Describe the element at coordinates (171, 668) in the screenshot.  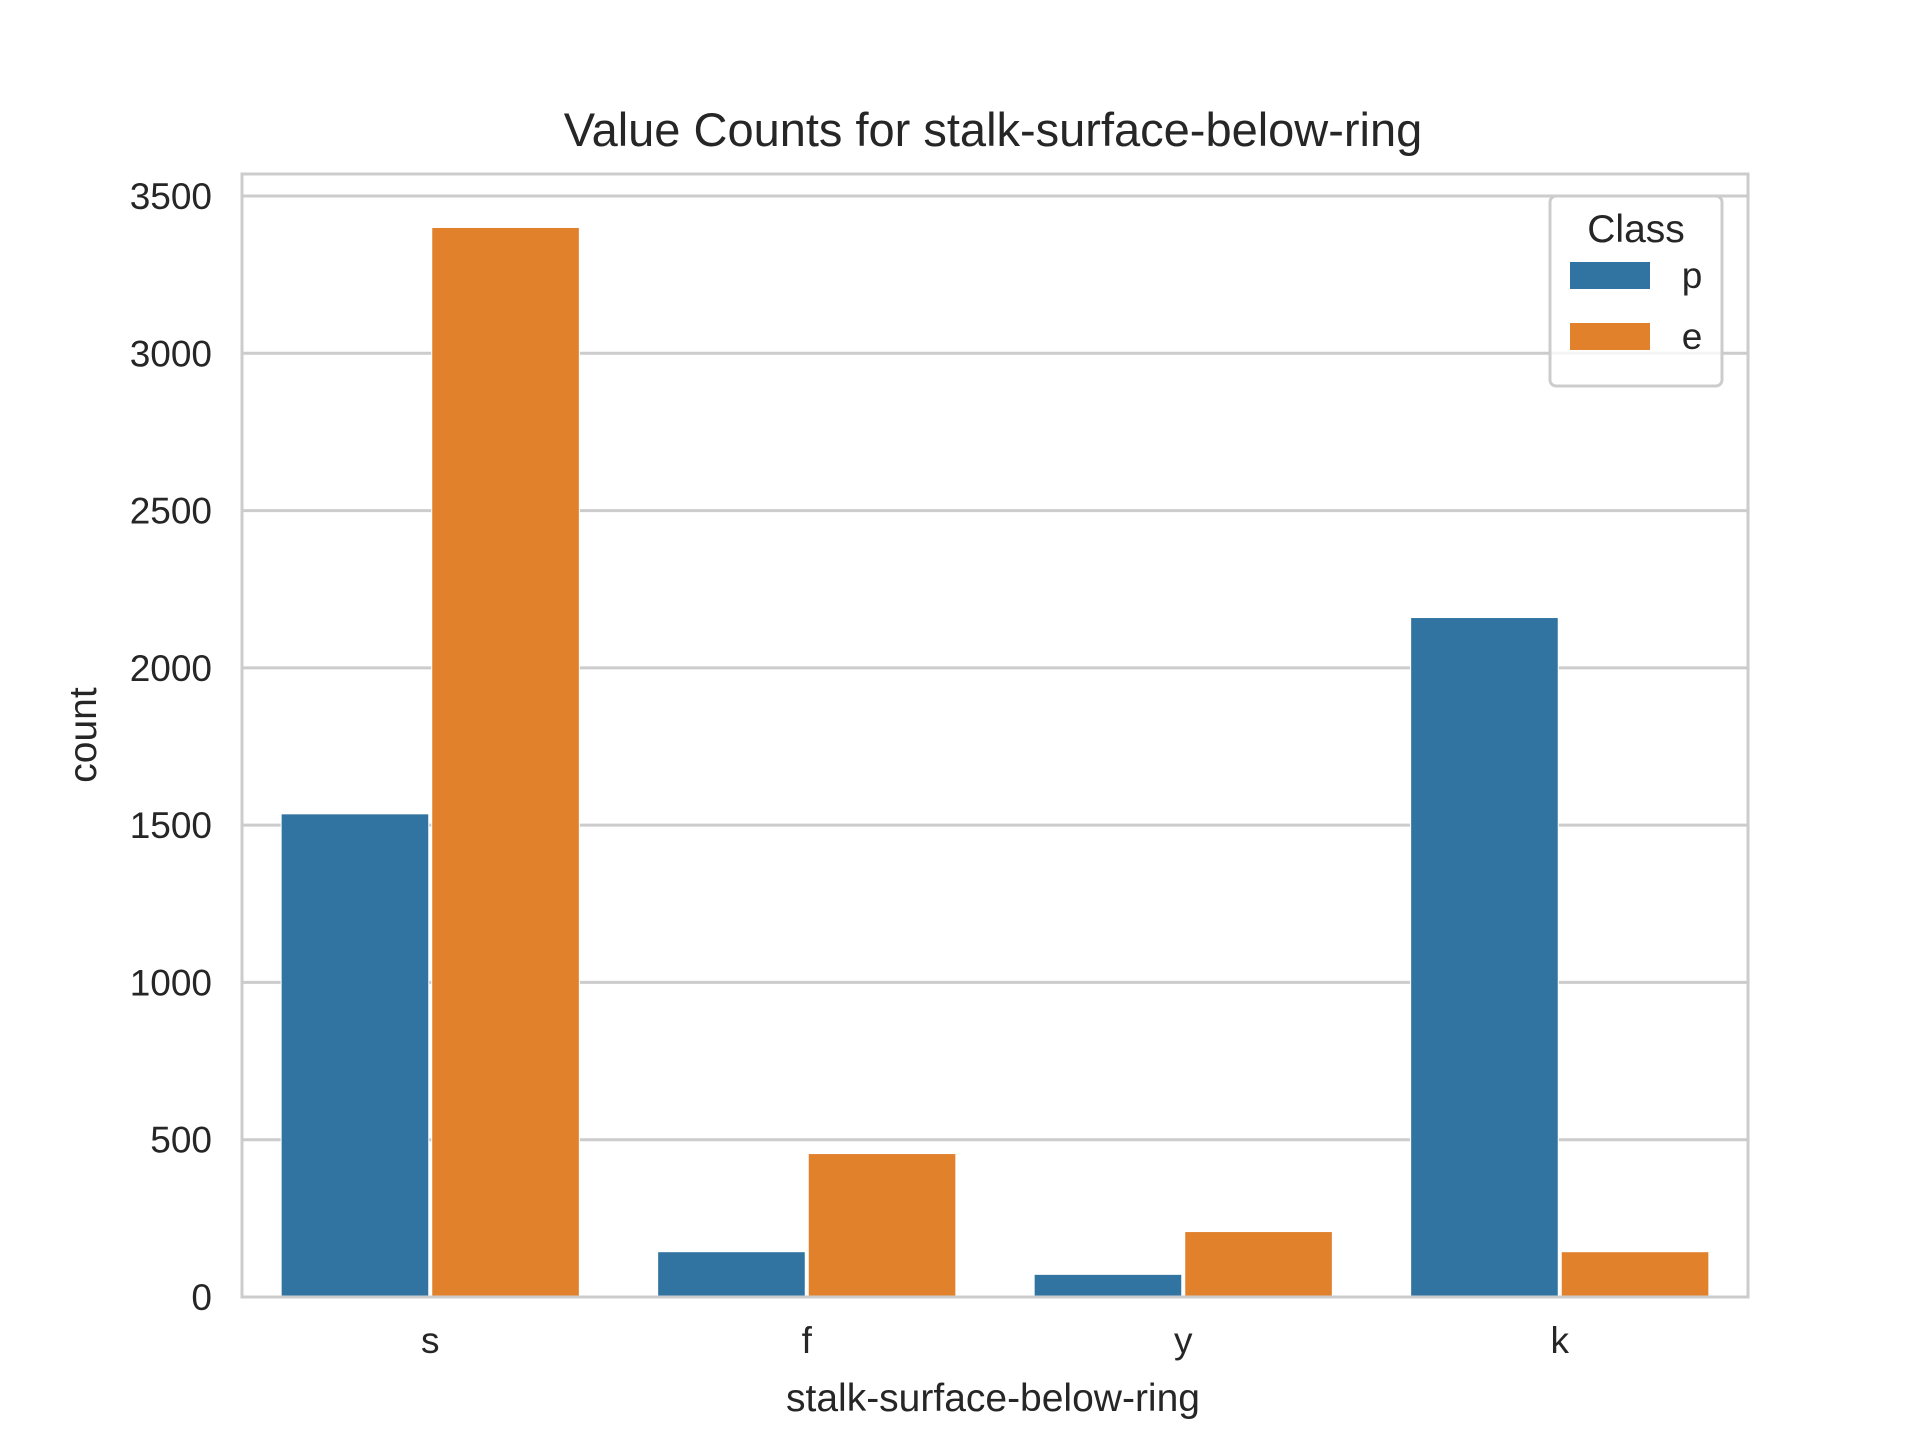
I see `y-tick-label: 2000` at that location.